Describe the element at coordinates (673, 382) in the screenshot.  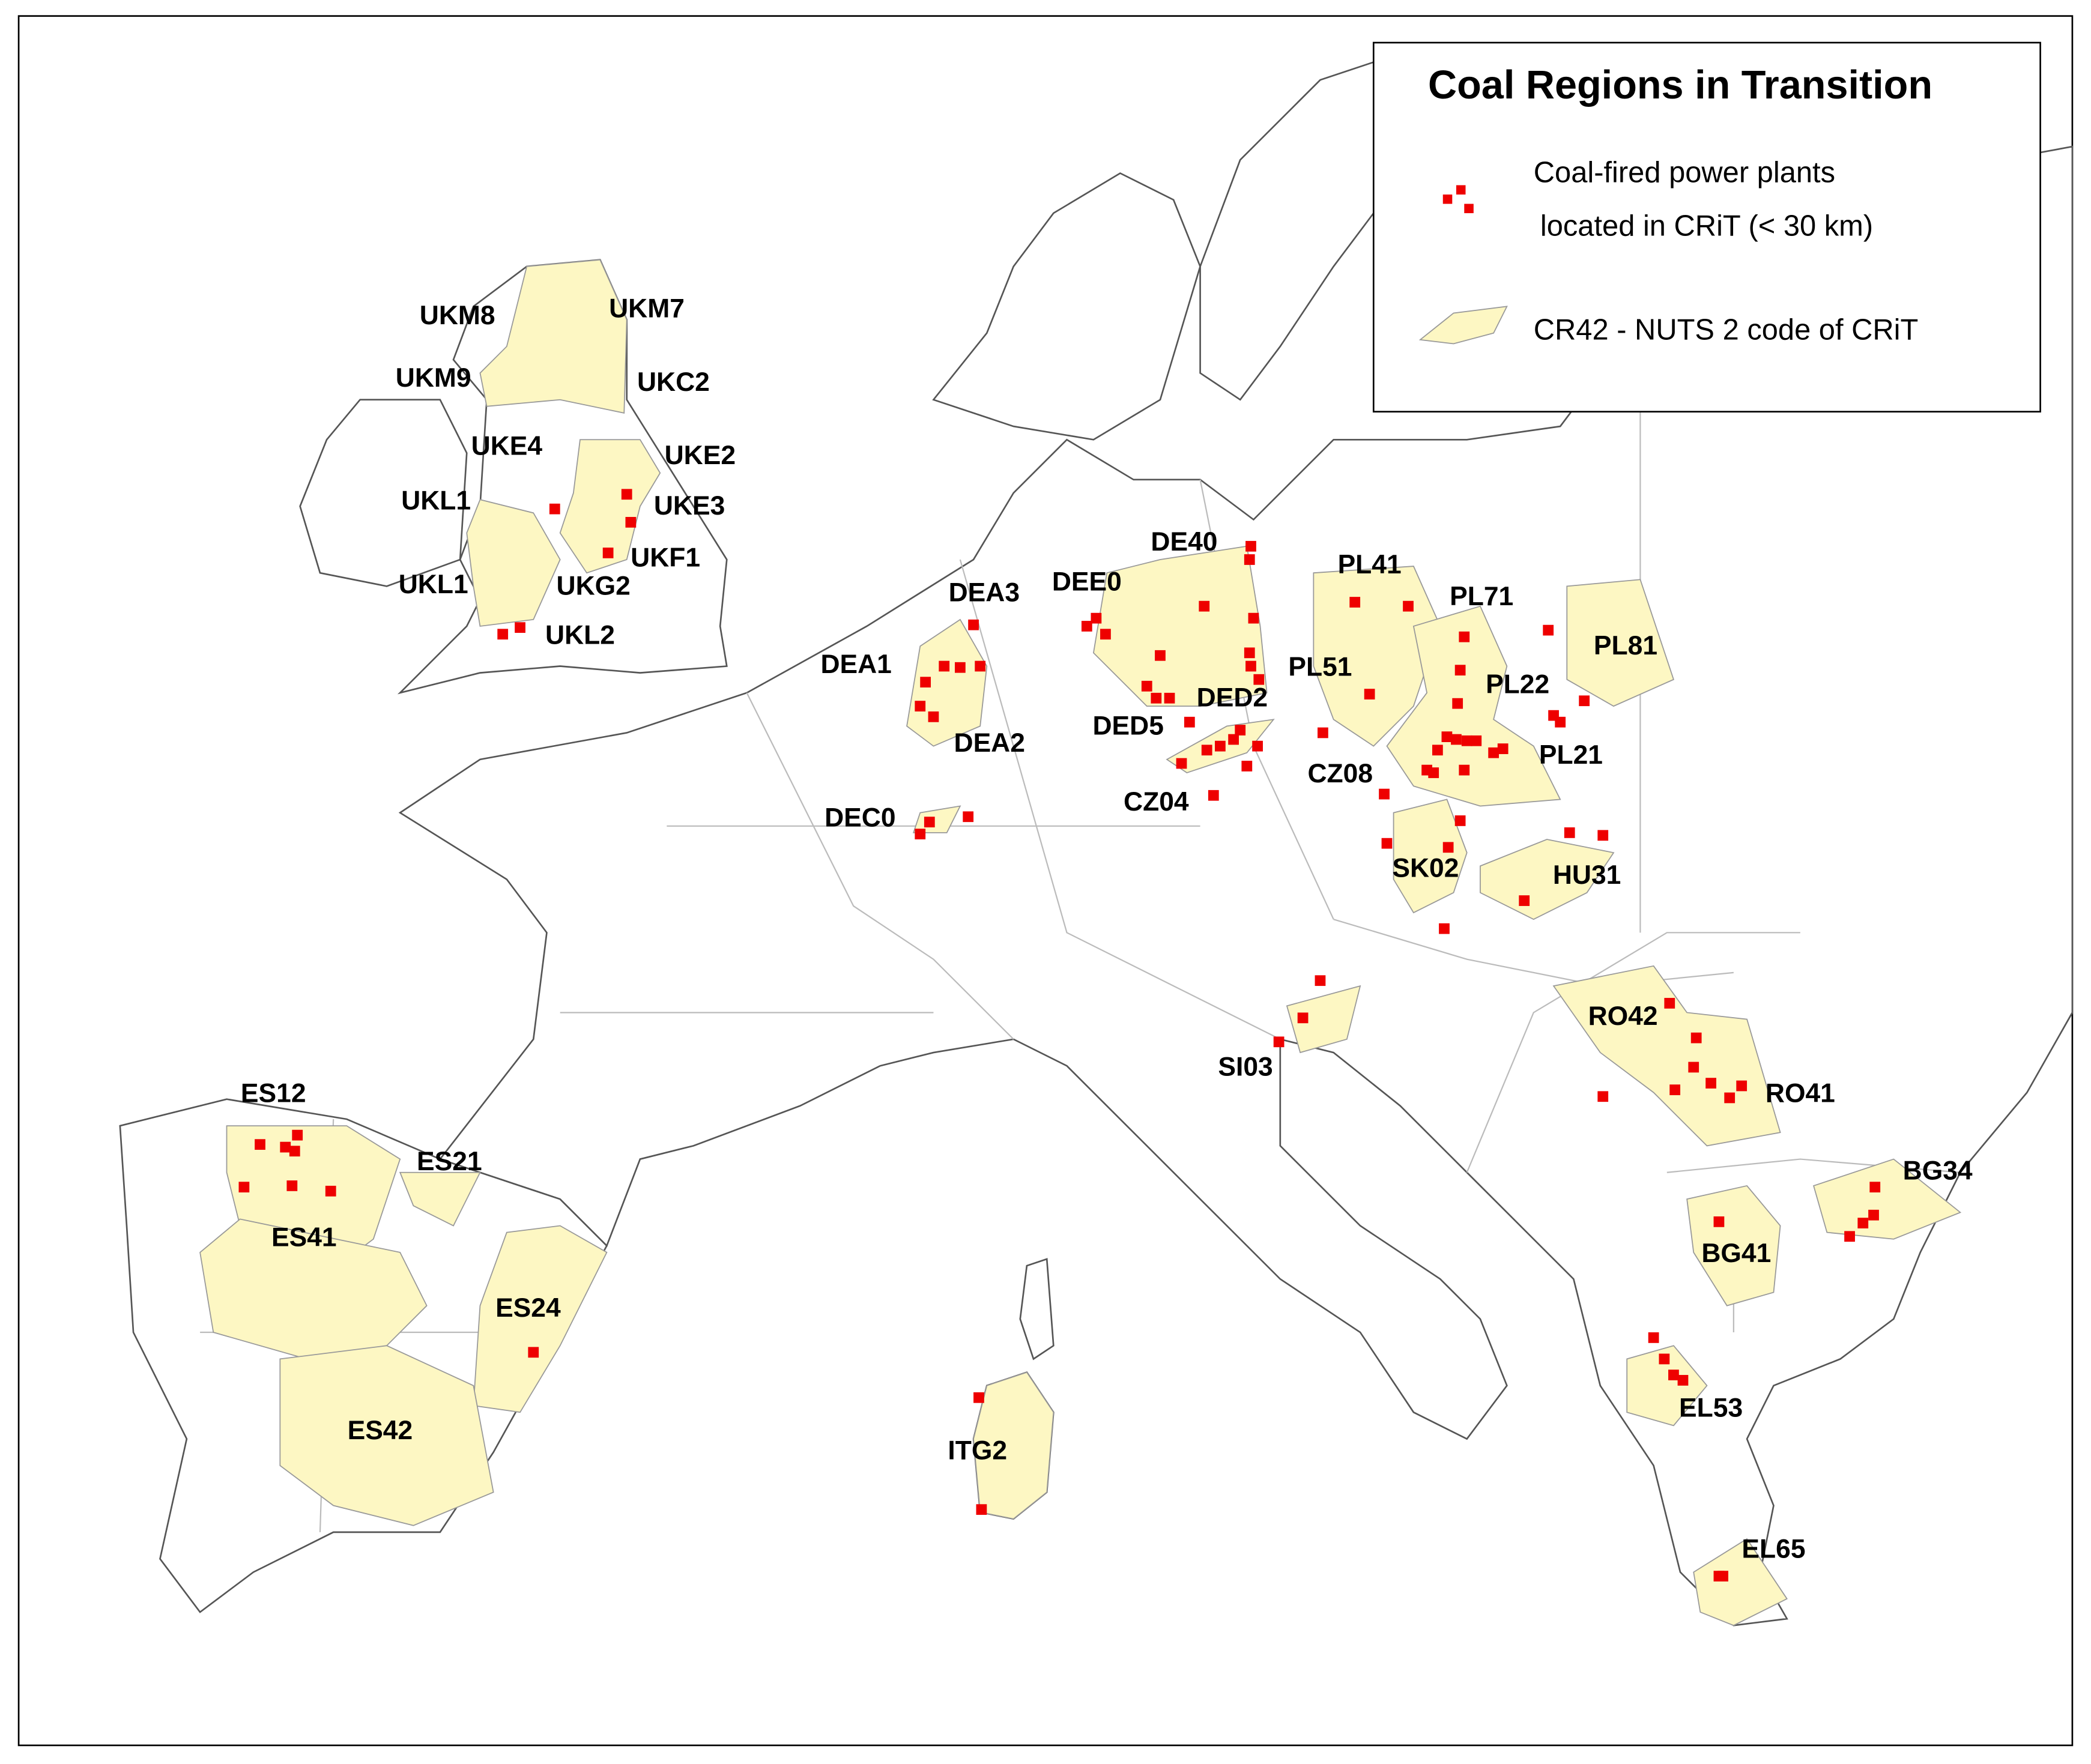
I see `region-label: UKC2` at that location.